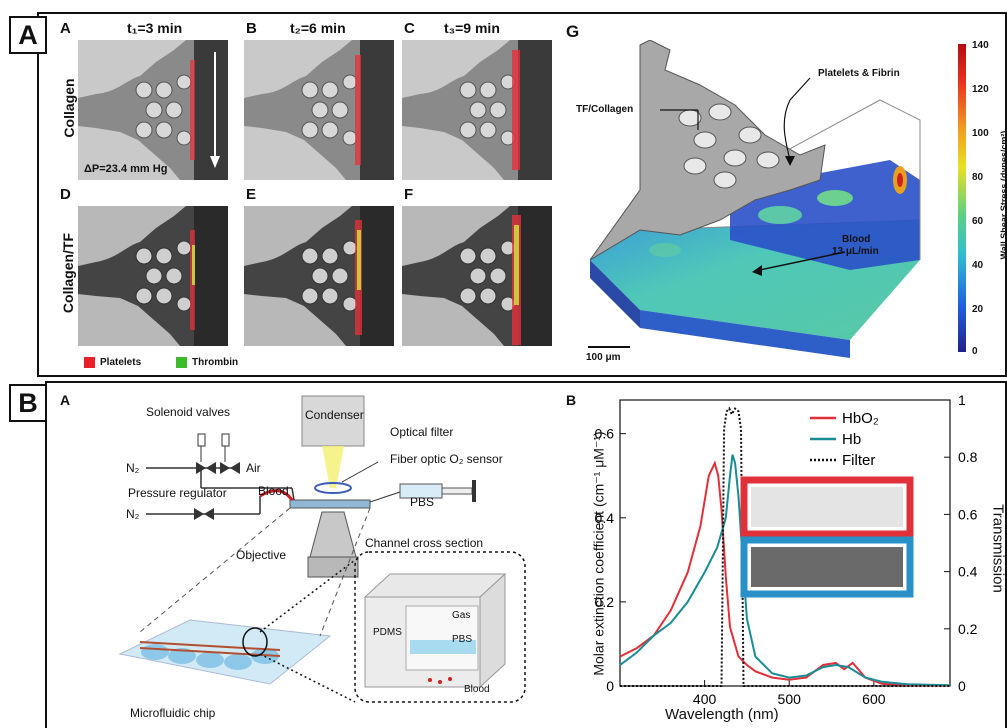  I want to click on chart-xlabel: Wavelength (nm), so click(722, 714).